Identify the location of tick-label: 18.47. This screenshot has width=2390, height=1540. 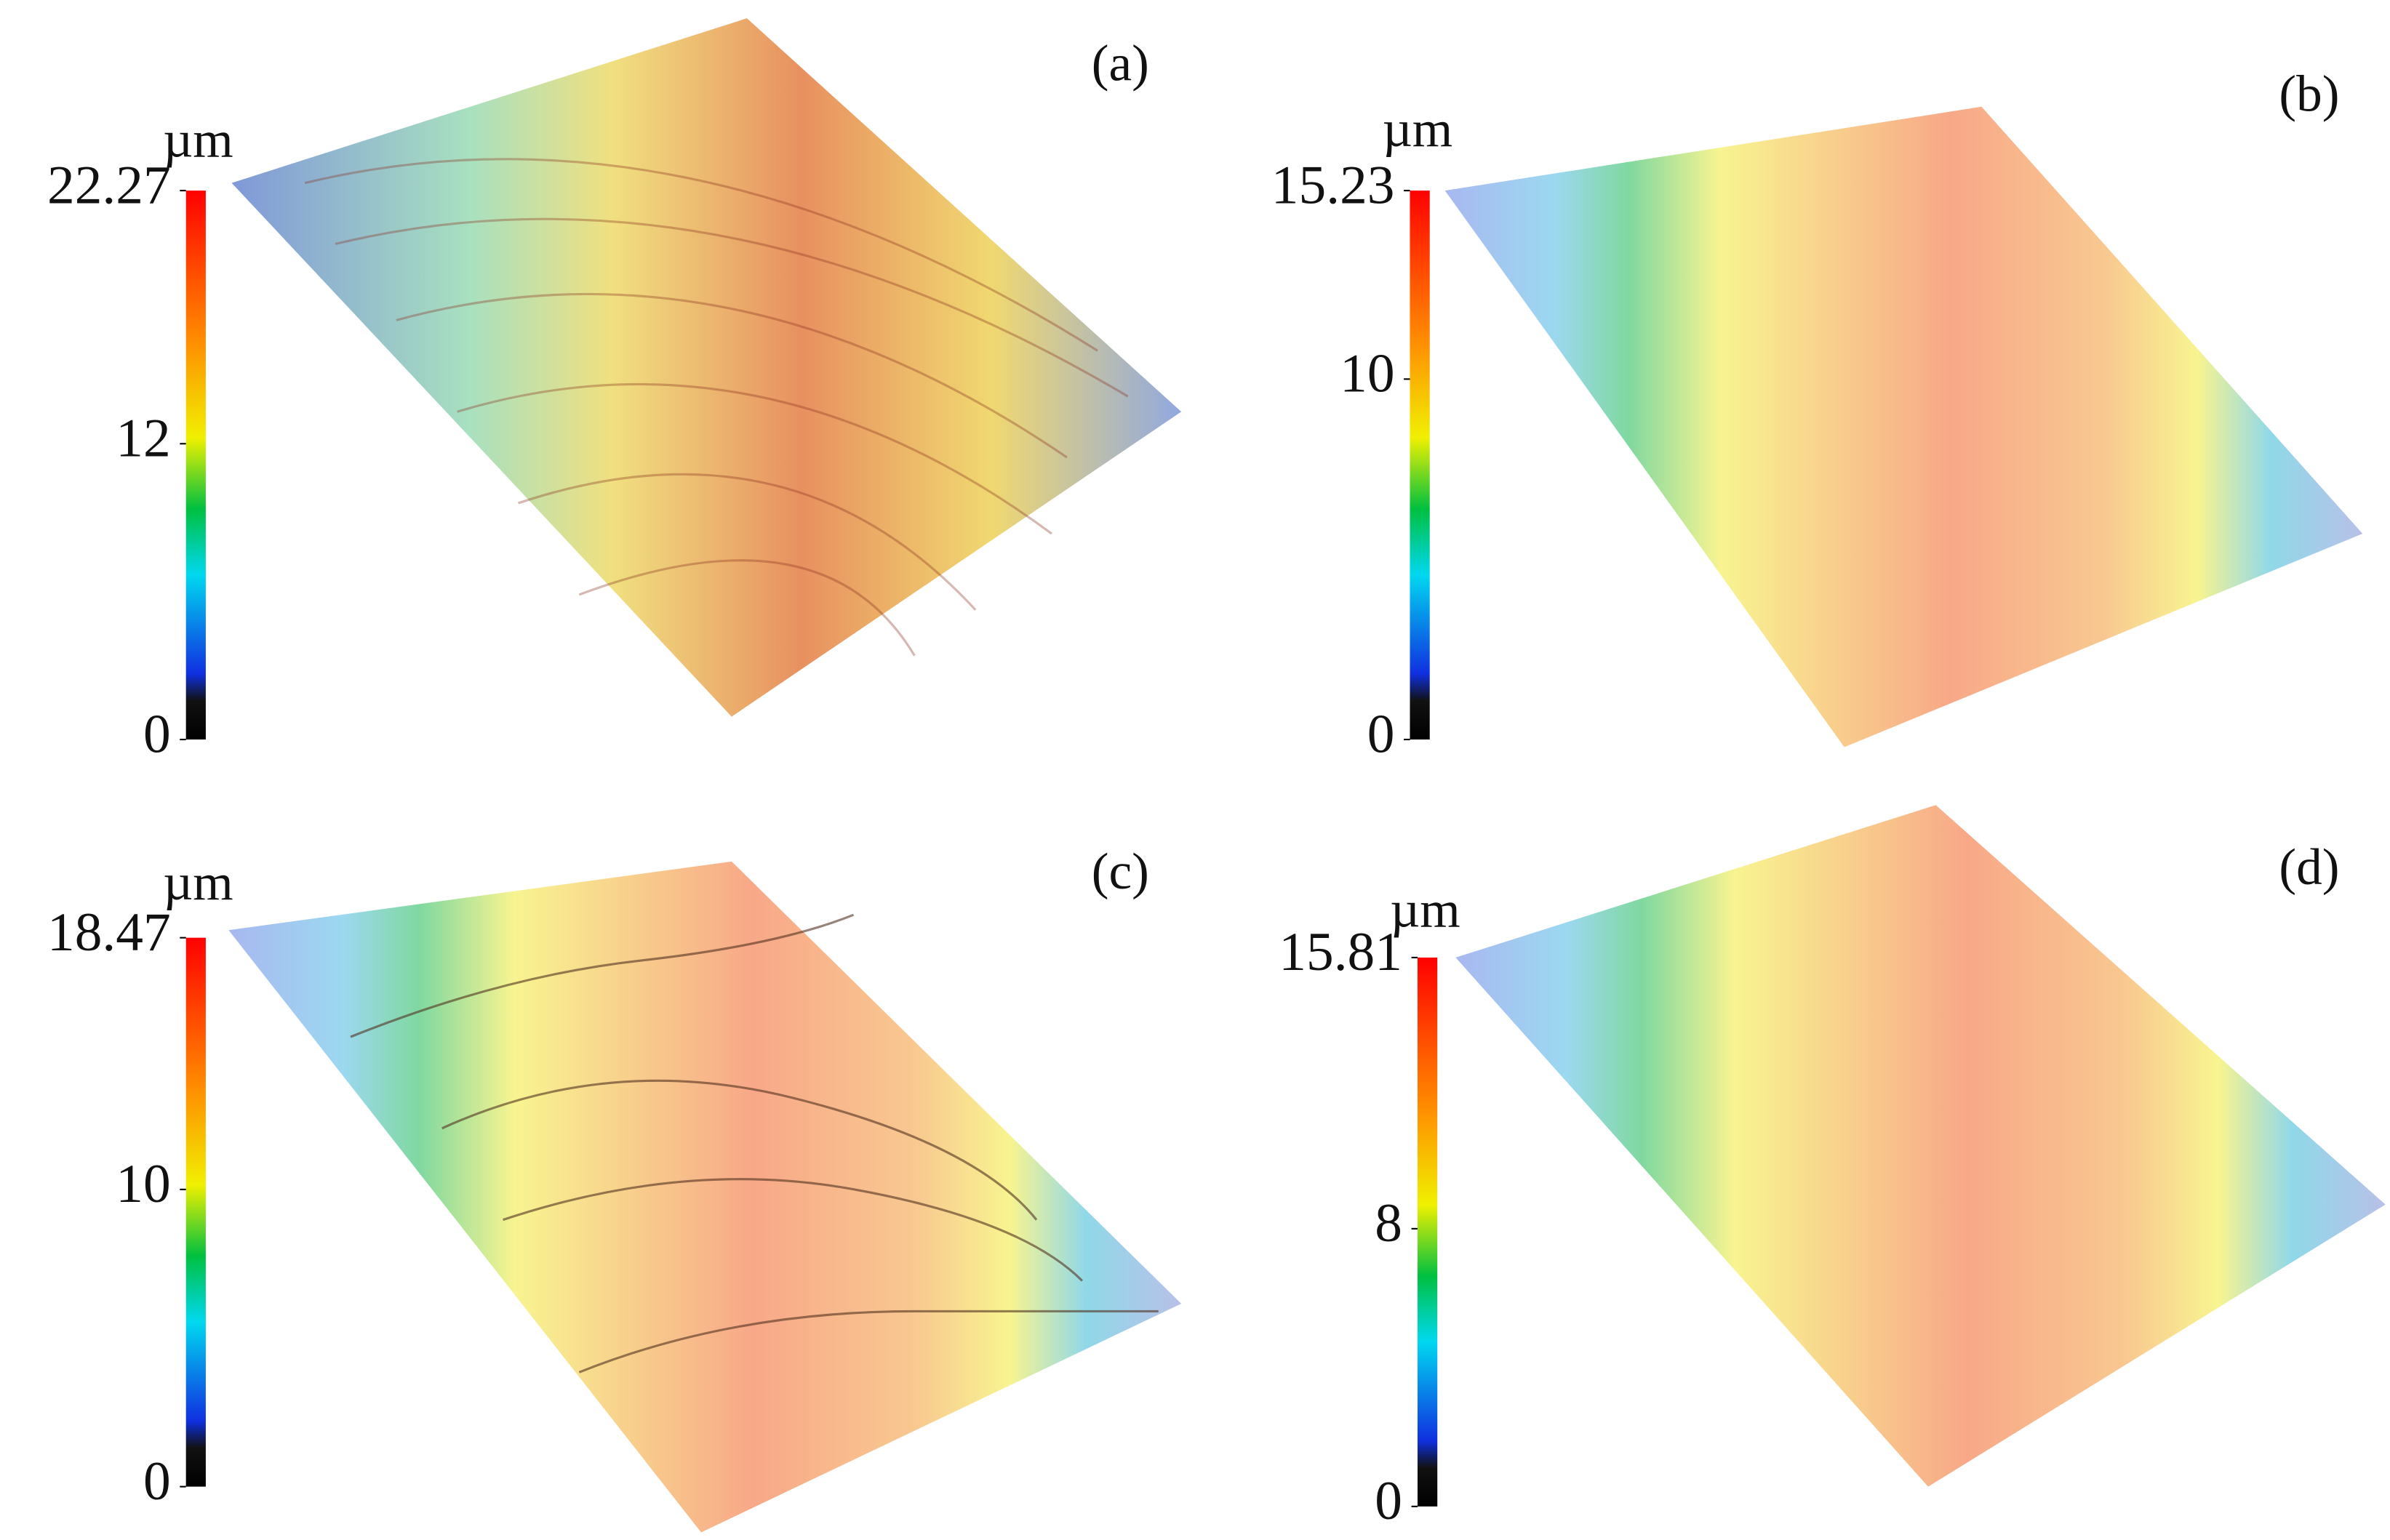
(109, 932).